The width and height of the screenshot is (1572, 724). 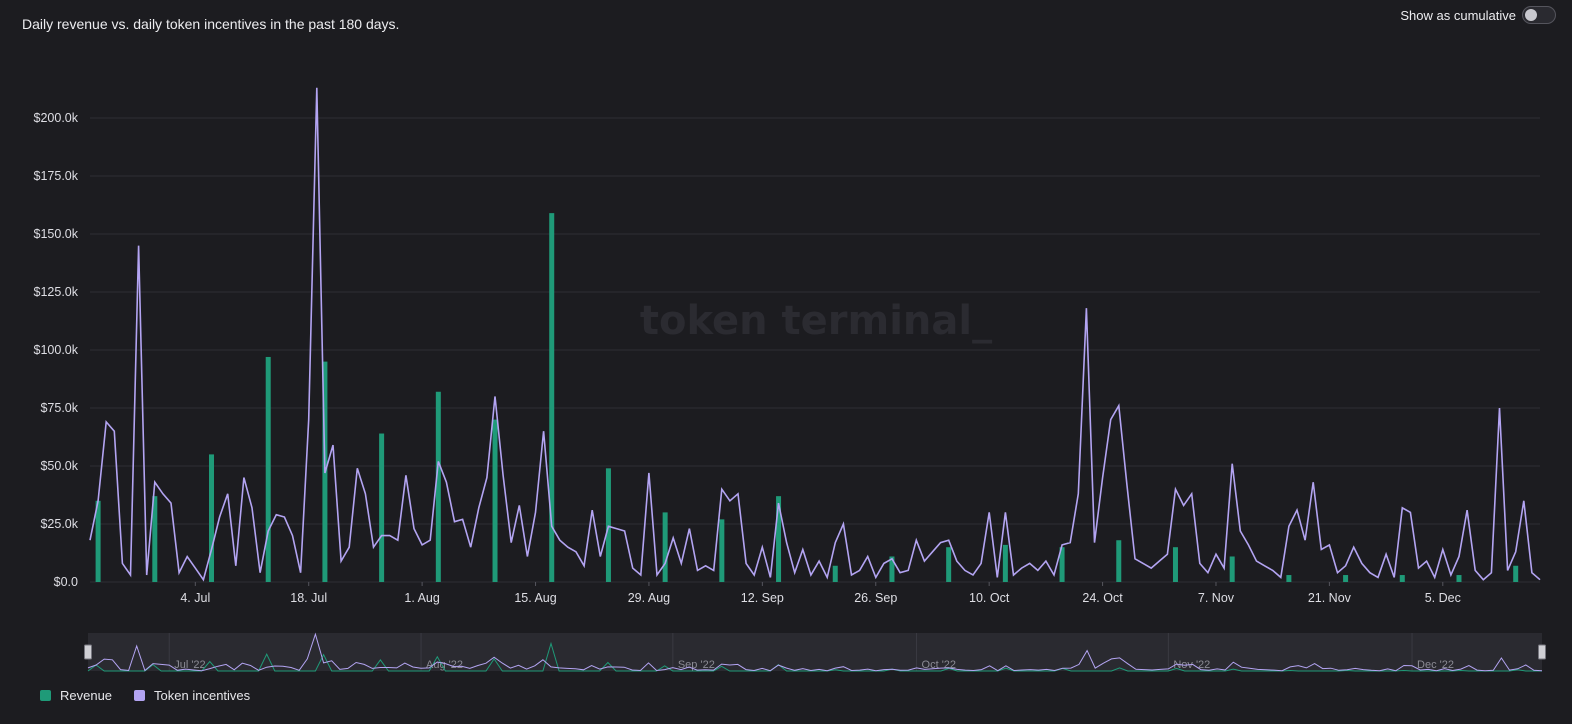 What do you see at coordinates (1458, 15) in the screenshot?
I see `cumulative-label: Show as cumulative` at bounding box center [1458, 15].